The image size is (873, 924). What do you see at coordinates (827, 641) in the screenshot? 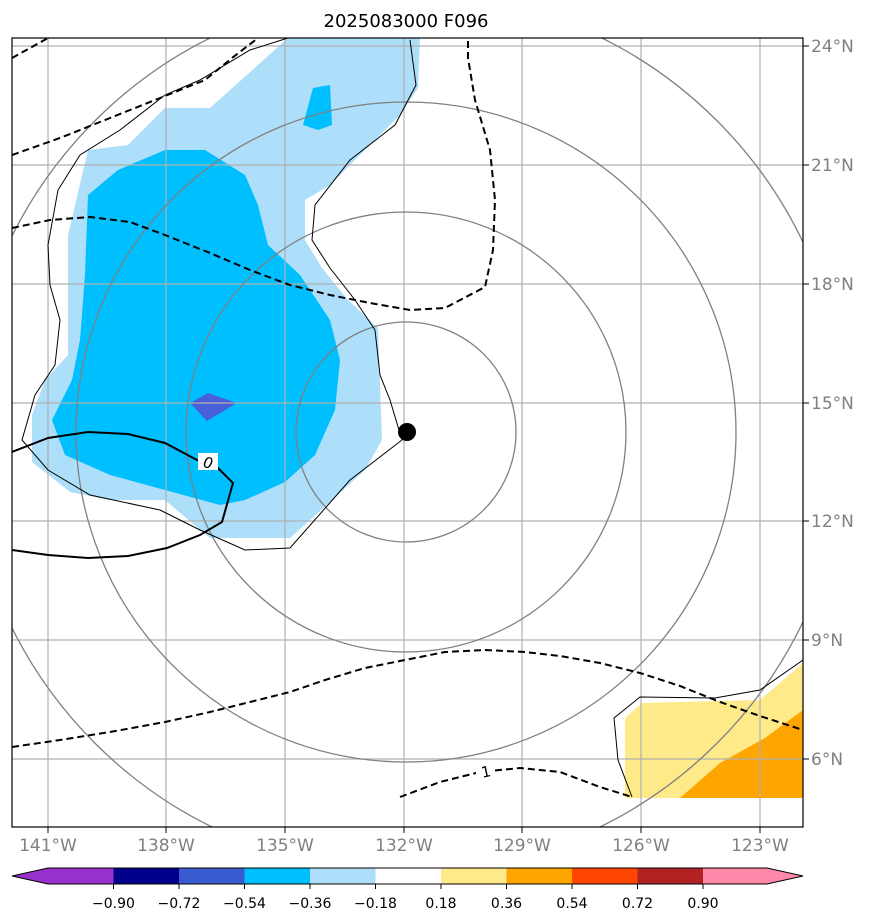
I see `lat-label-9n: 9°N` at bounding box center [827, 641].